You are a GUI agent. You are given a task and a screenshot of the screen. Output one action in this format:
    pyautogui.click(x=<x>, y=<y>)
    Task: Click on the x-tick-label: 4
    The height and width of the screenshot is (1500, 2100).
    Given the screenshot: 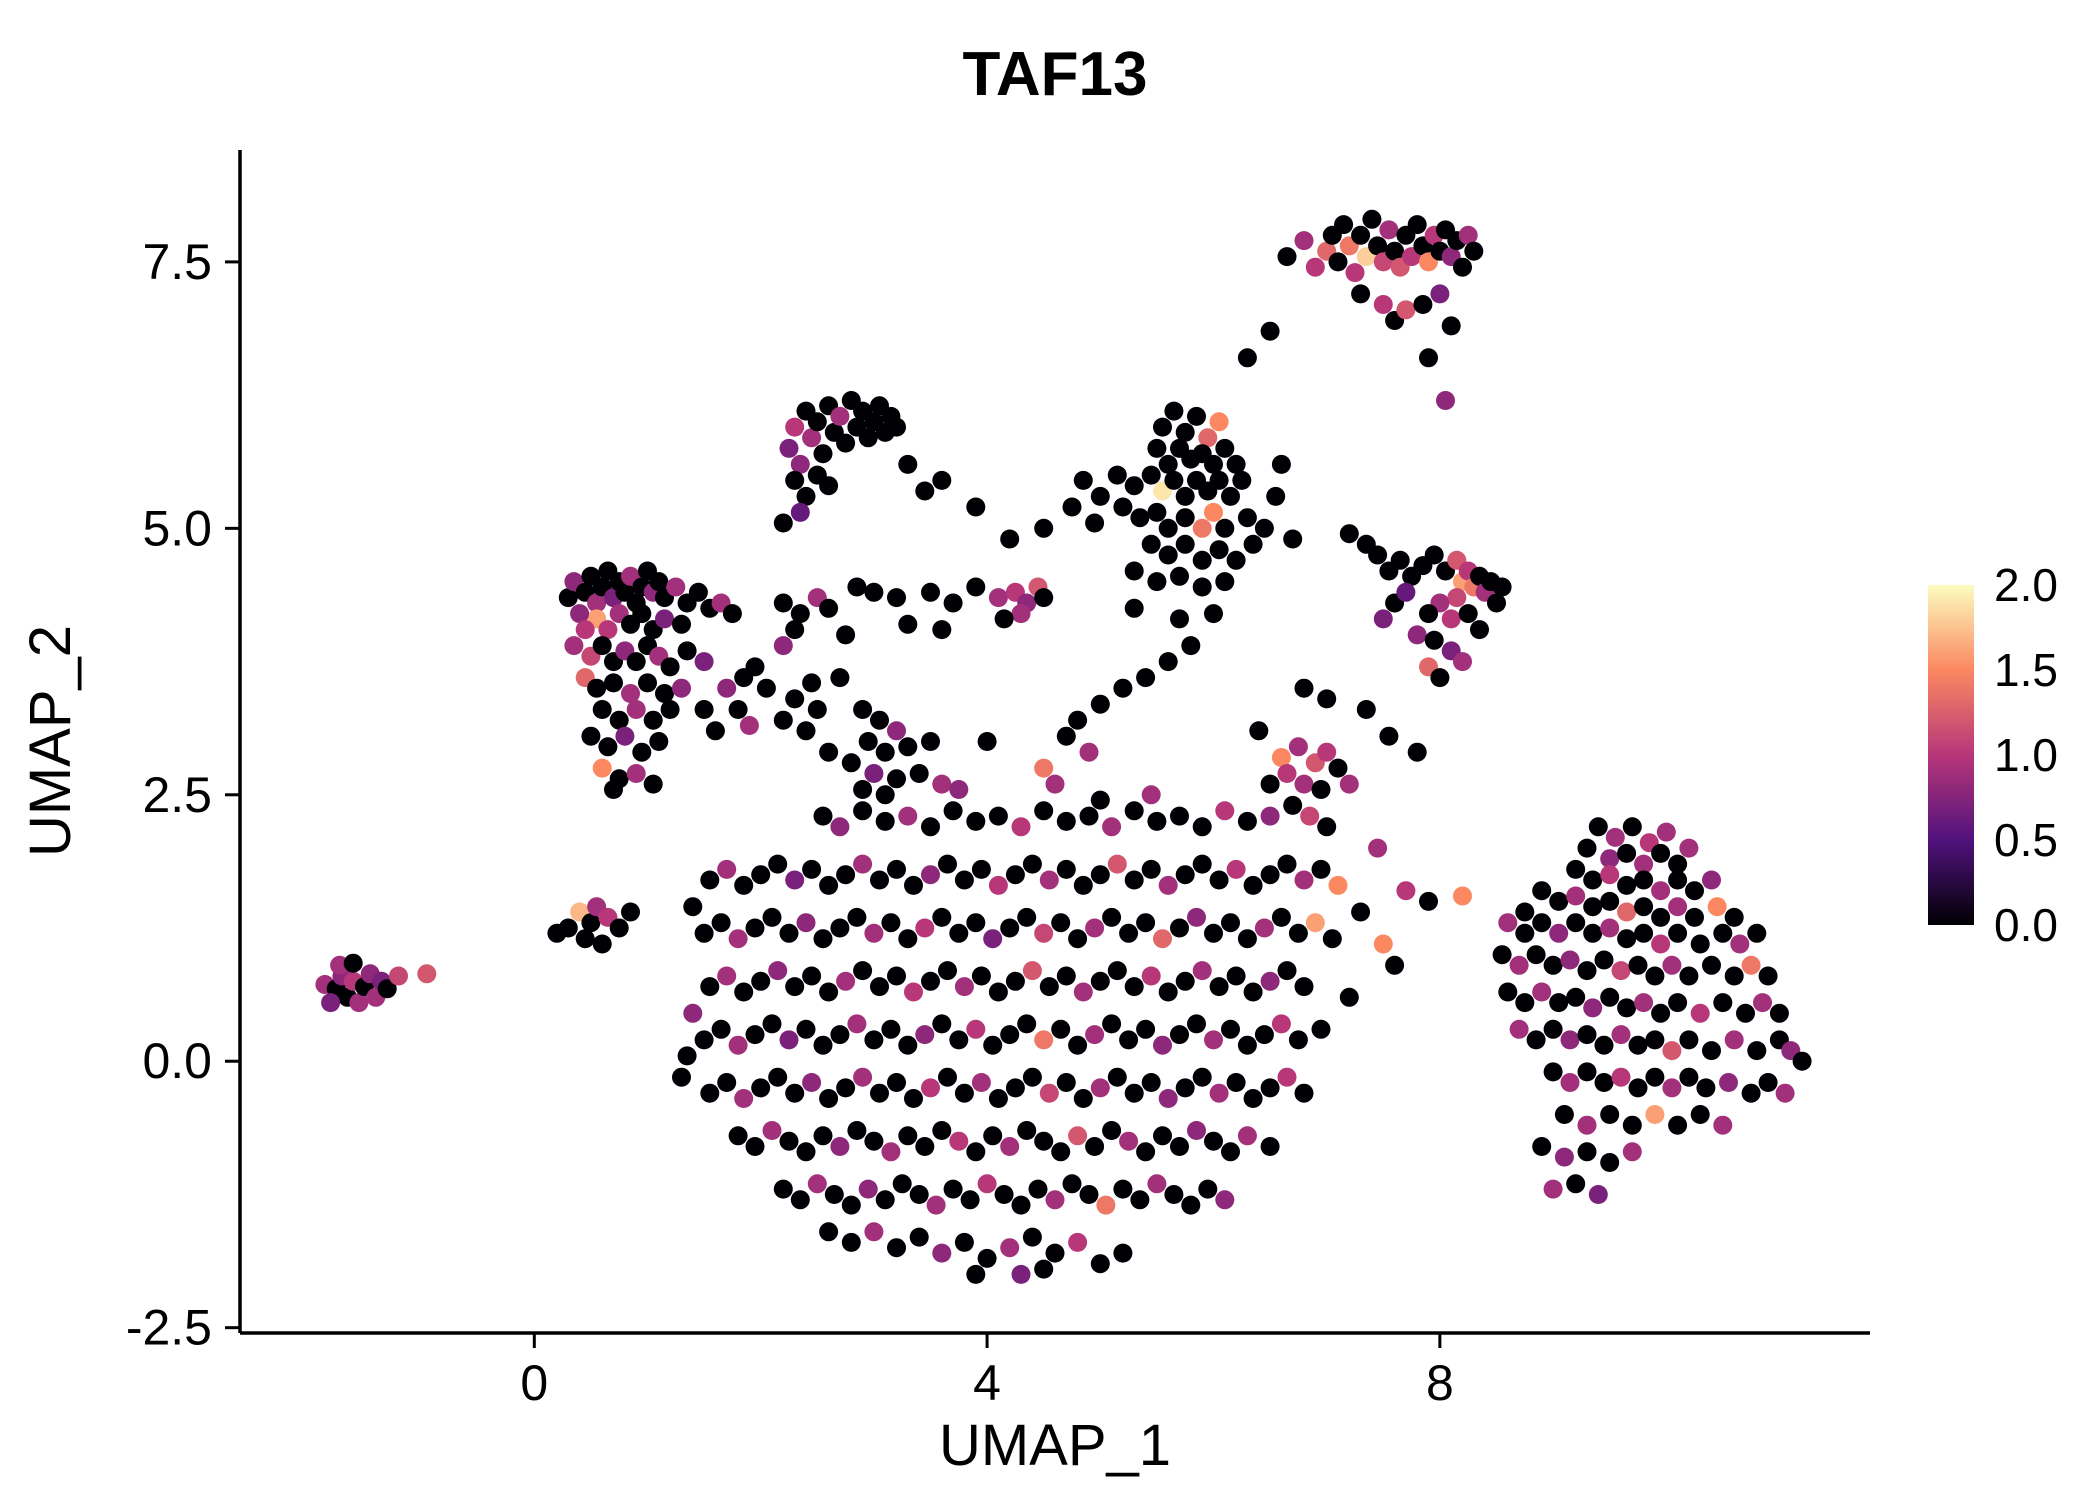 What is the action you would take?
    pyautogui.click(x=987, y=1383)
    